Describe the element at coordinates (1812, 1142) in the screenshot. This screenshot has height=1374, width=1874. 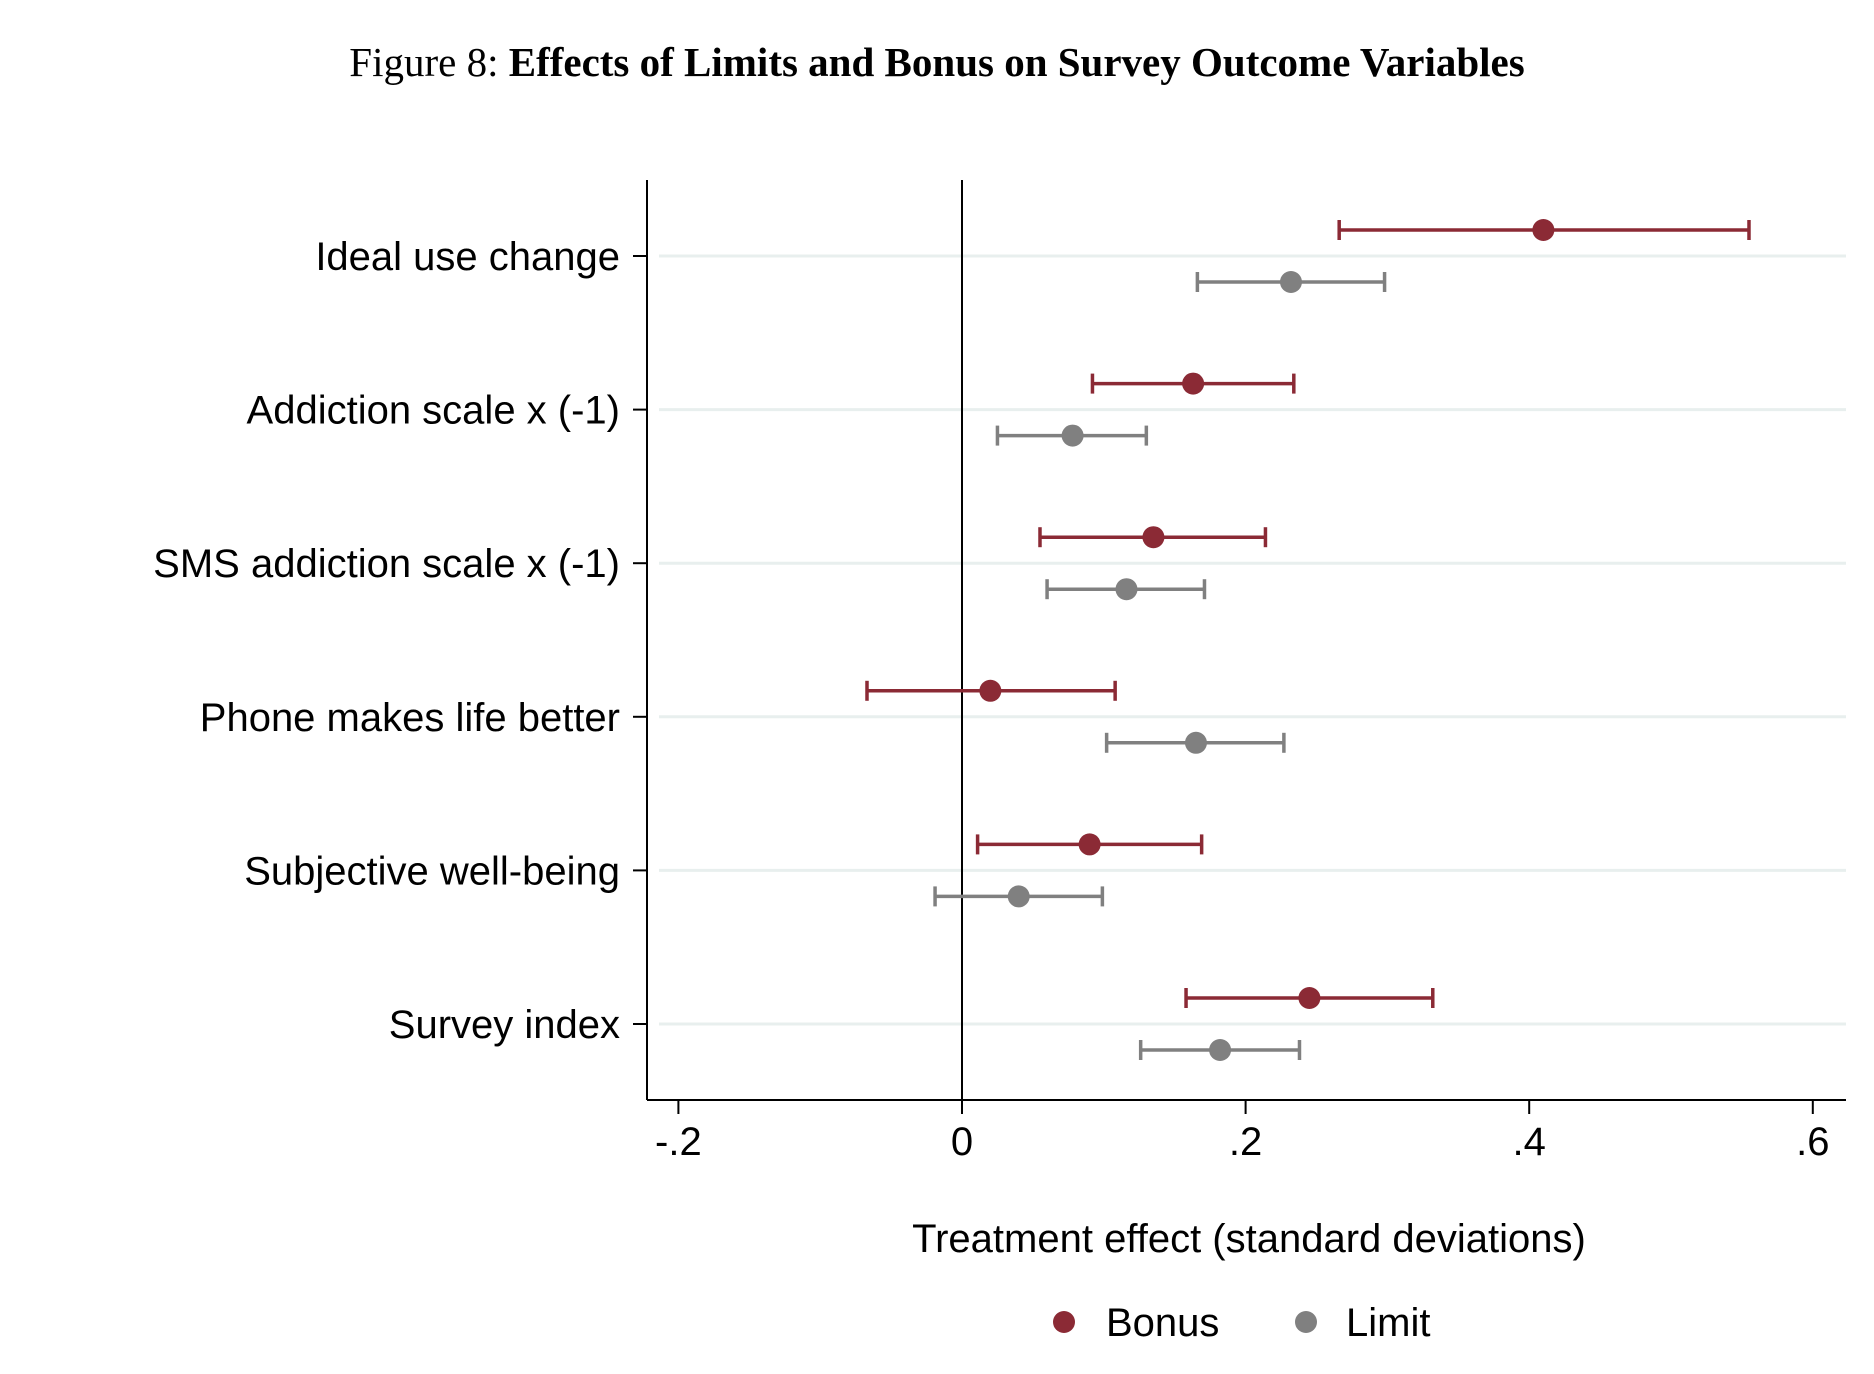
I see `x-tick-label: .6` at that location.